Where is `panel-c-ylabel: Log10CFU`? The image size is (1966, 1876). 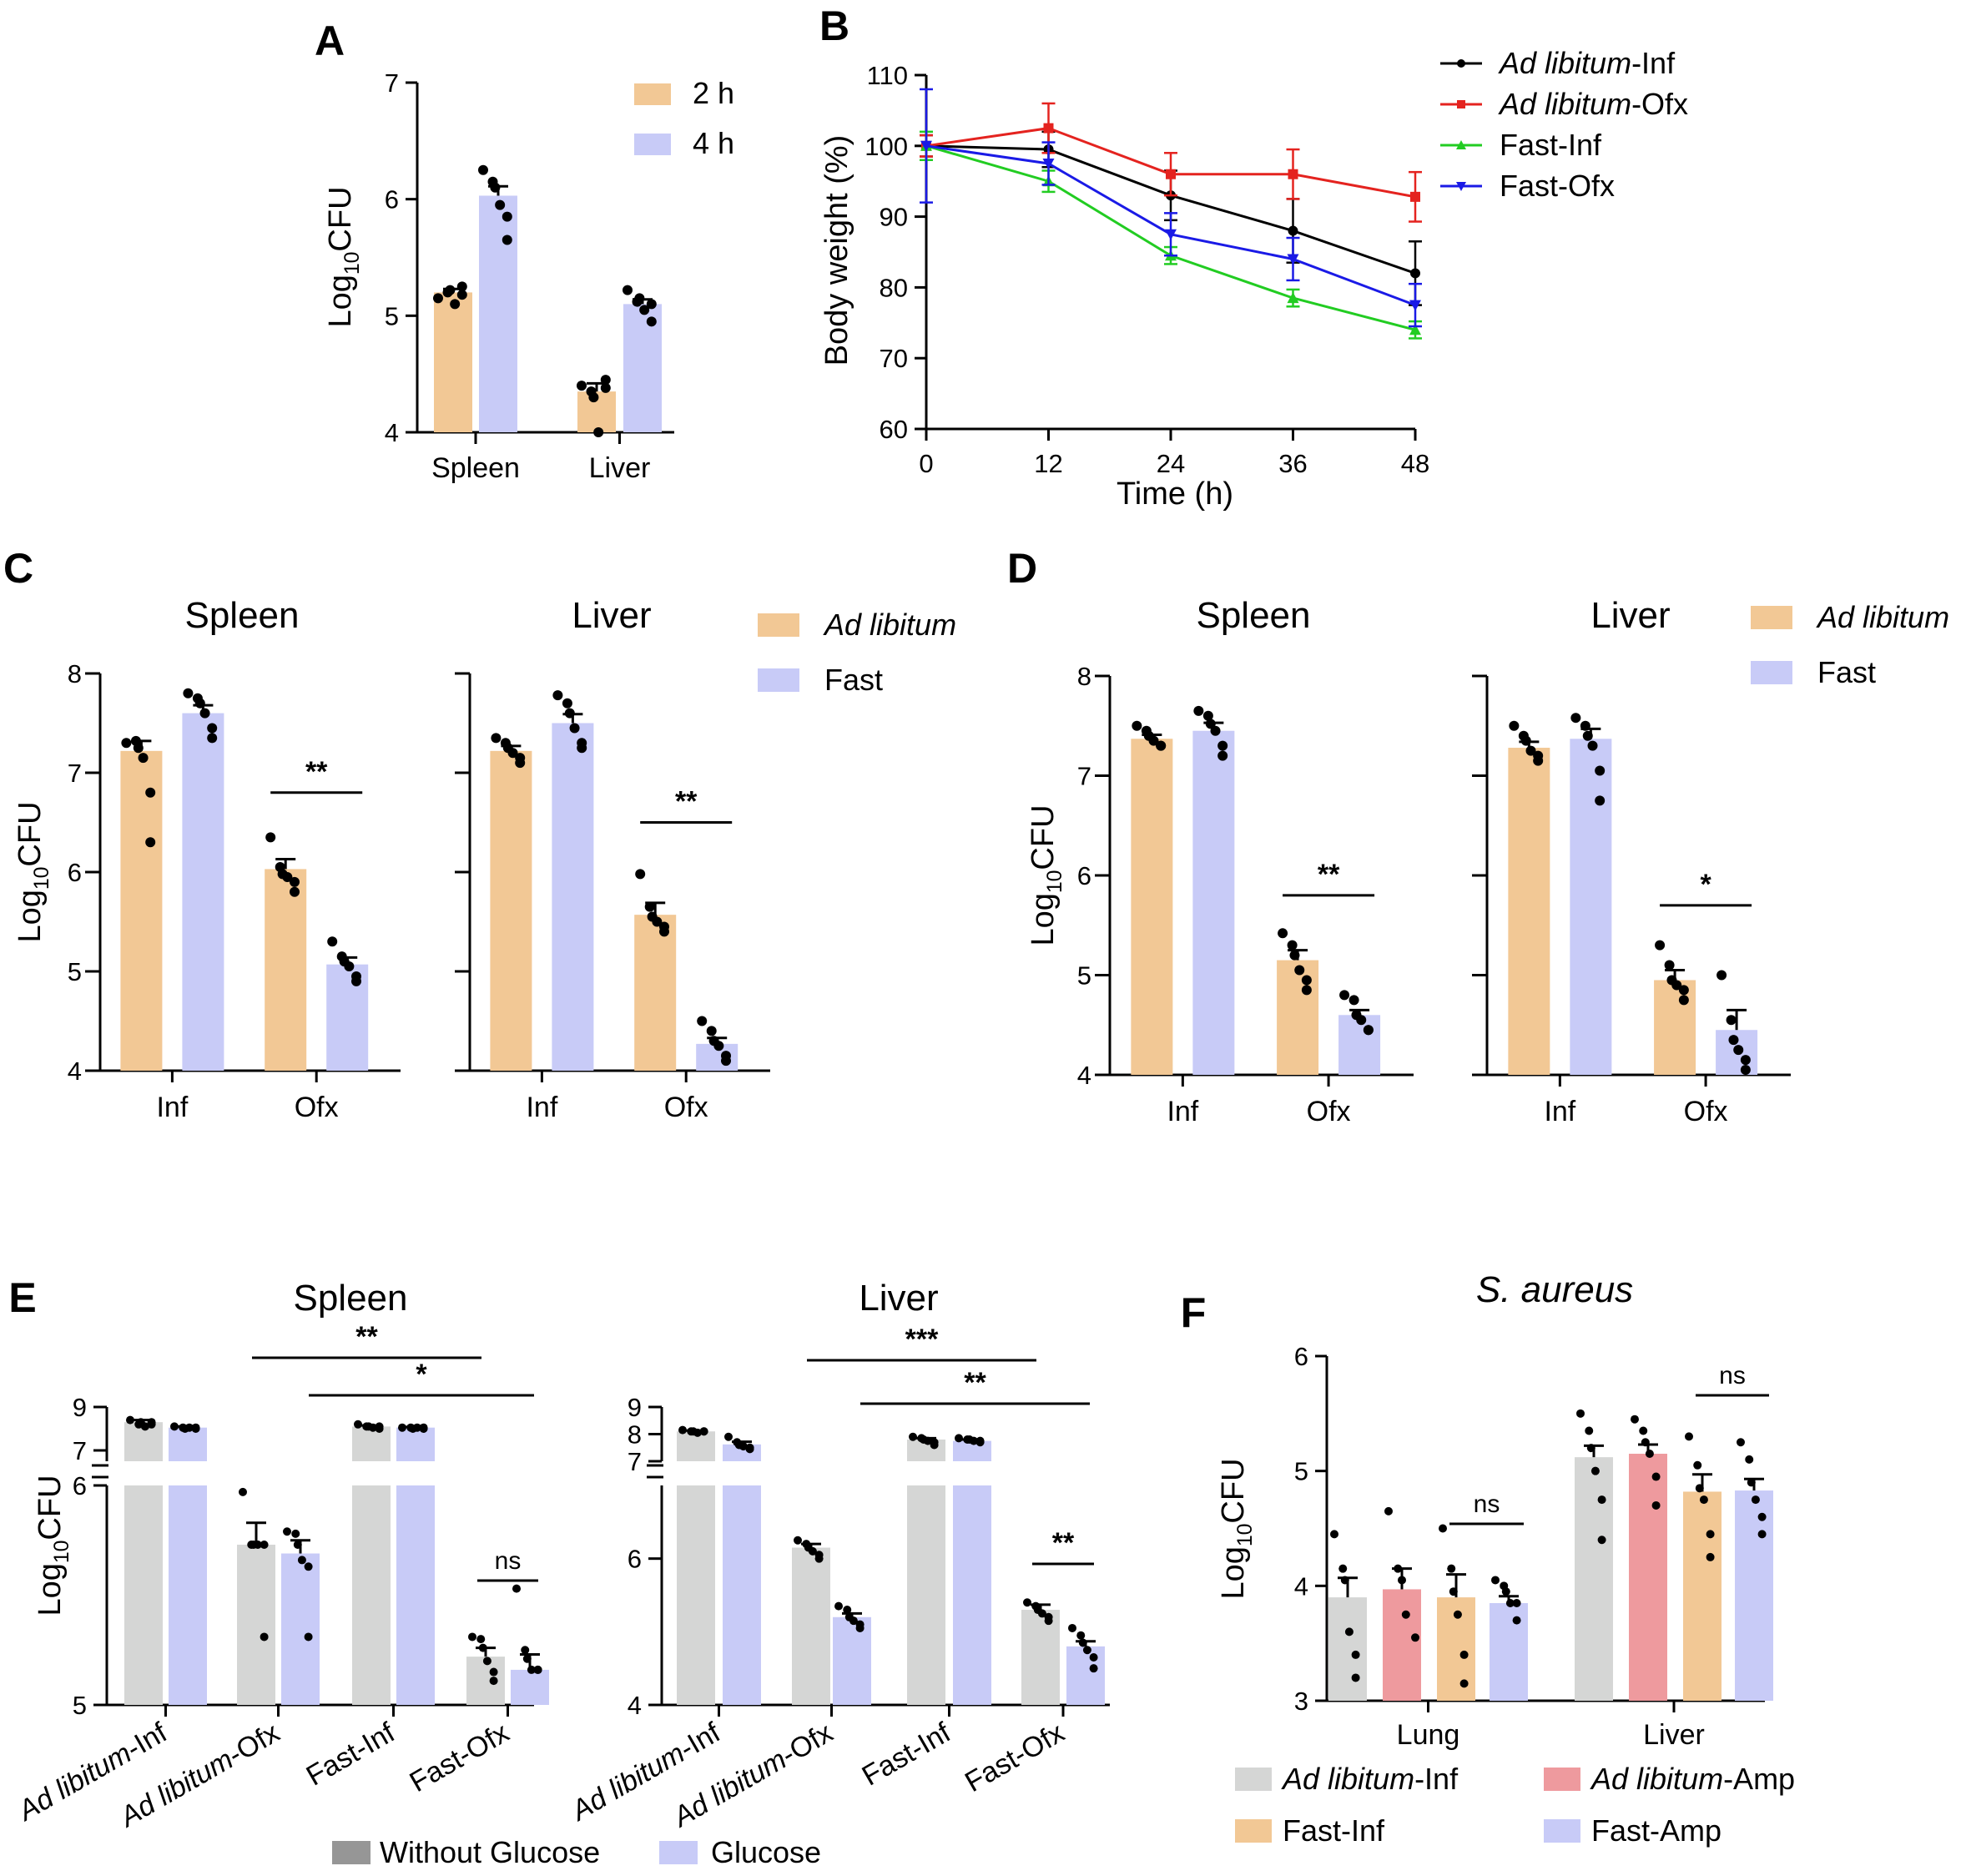 panel-c-ylabel: Log10CFU is located at coordinates (33, 872).